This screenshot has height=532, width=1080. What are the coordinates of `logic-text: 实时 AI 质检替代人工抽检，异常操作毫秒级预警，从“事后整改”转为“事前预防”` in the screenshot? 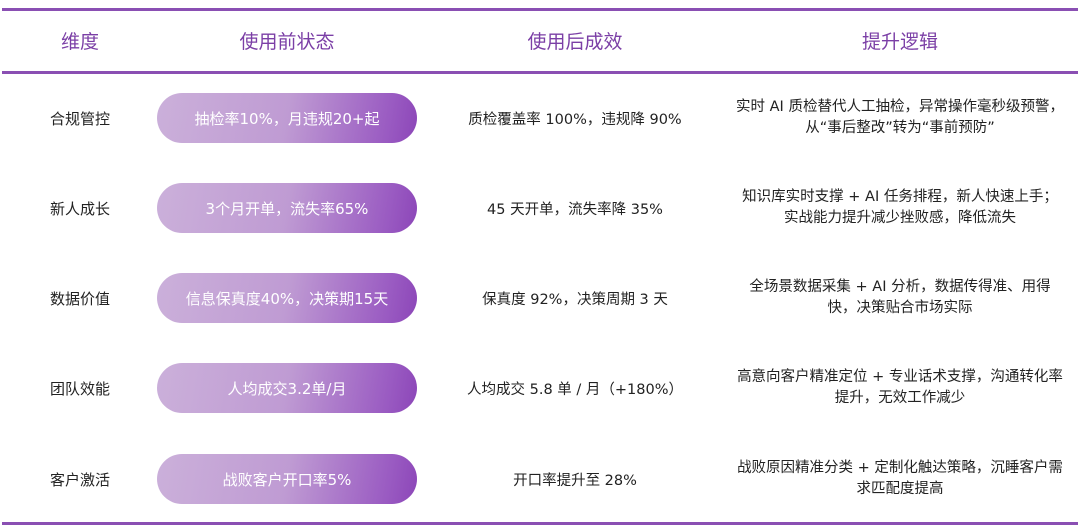 It's located at (900, 117).